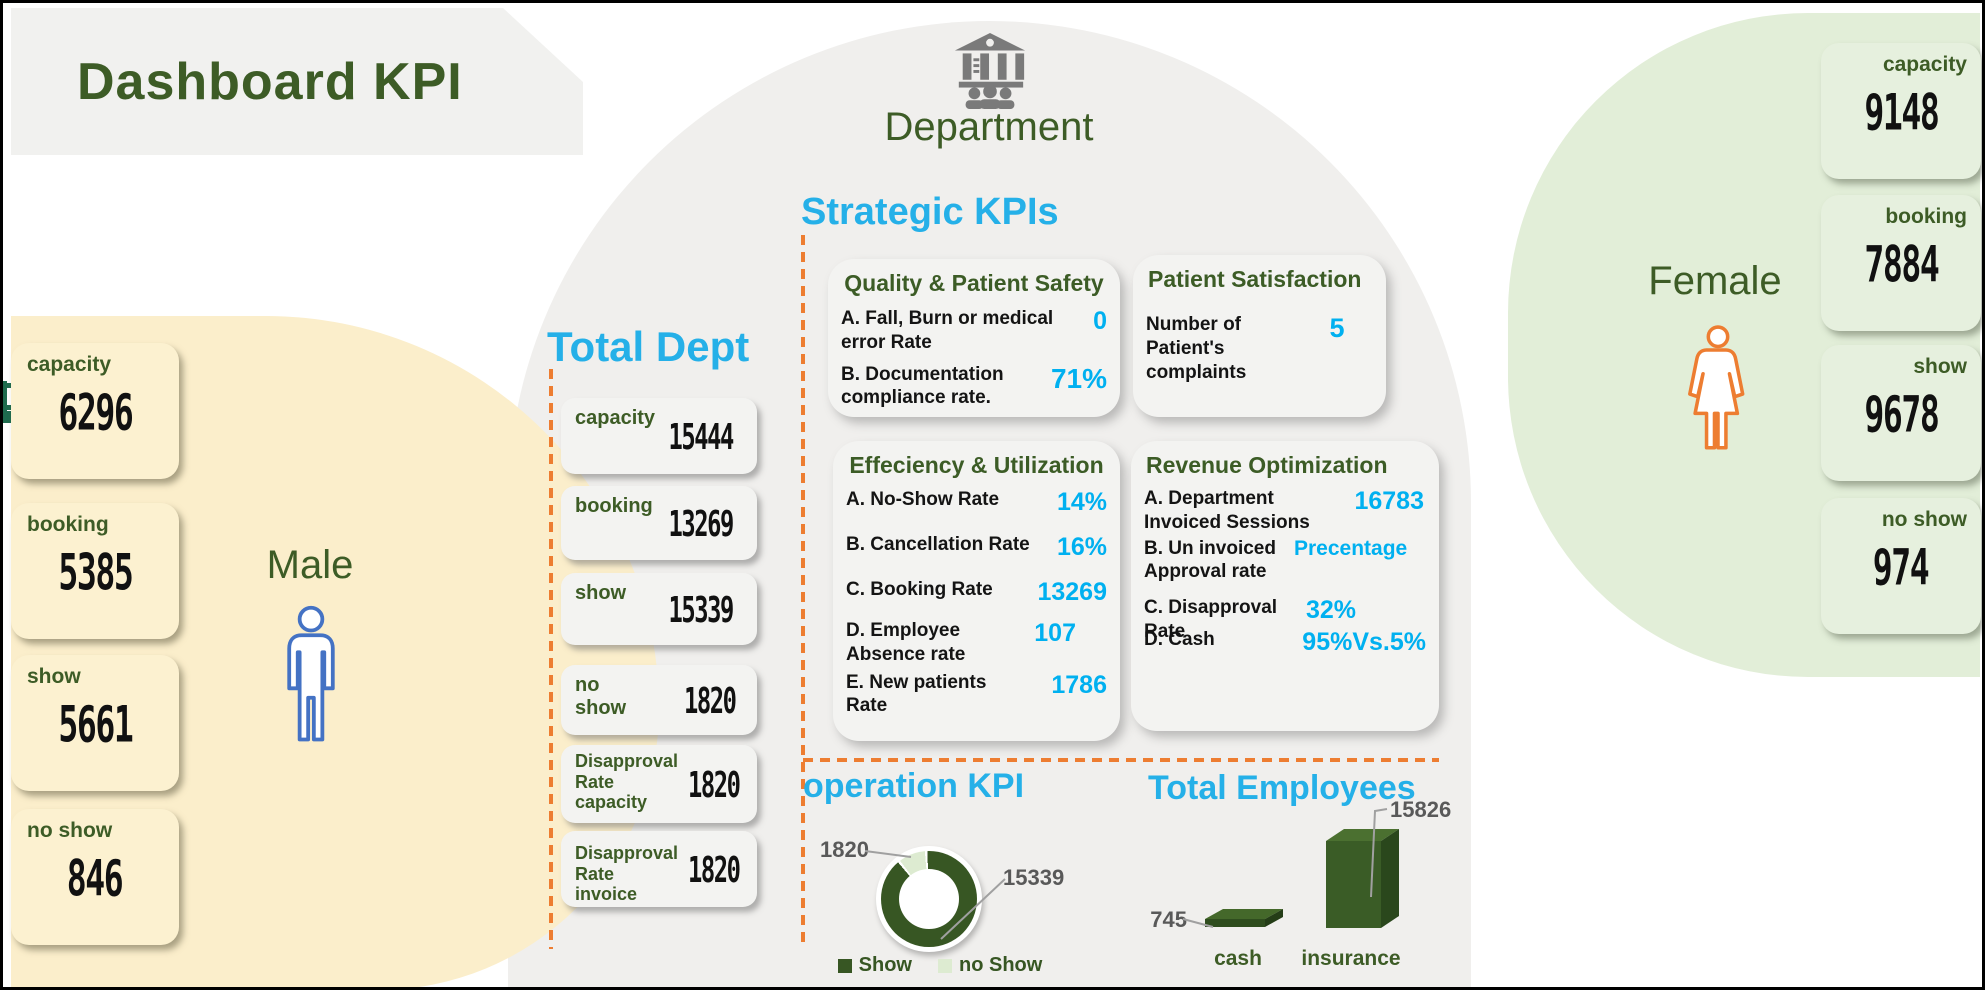 The width and height of the screenshot is (1985, 990). Describe the element at coordinates (1267, 465) in the screenshot. I see `kpi-card-title: Revenue Optimization` at that location.